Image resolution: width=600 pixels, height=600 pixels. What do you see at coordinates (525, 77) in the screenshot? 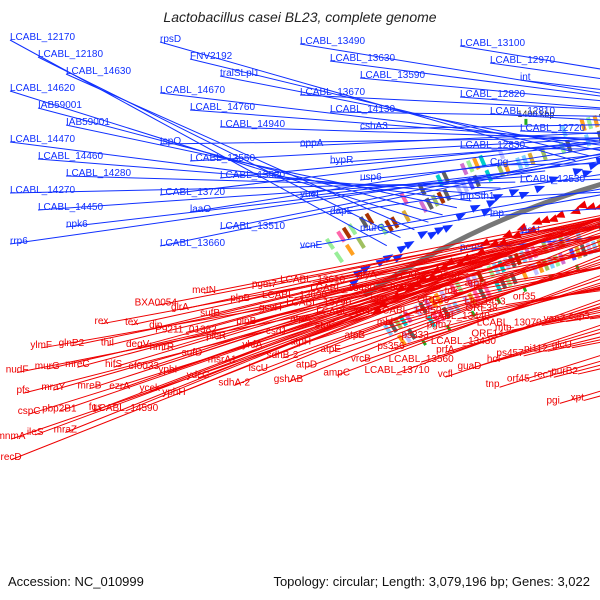
I see `outer-gene-label: int` at bounding box center [525, 77].